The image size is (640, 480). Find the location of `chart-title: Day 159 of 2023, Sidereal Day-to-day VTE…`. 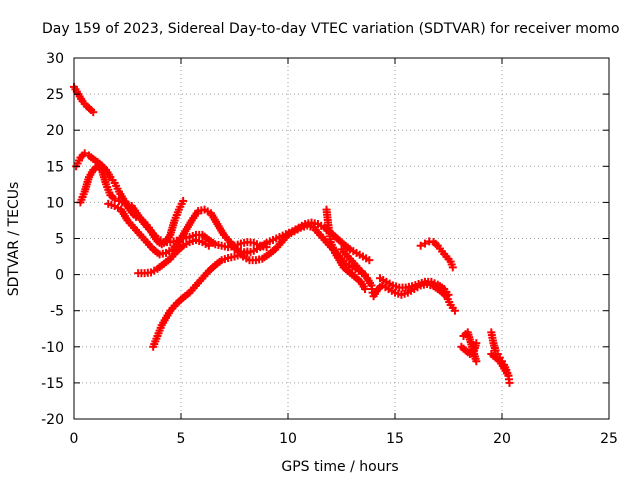

chart-title: Day 159 of 2023, Sidereal Day-to-day VTE… is located at coordinates (331, 29).